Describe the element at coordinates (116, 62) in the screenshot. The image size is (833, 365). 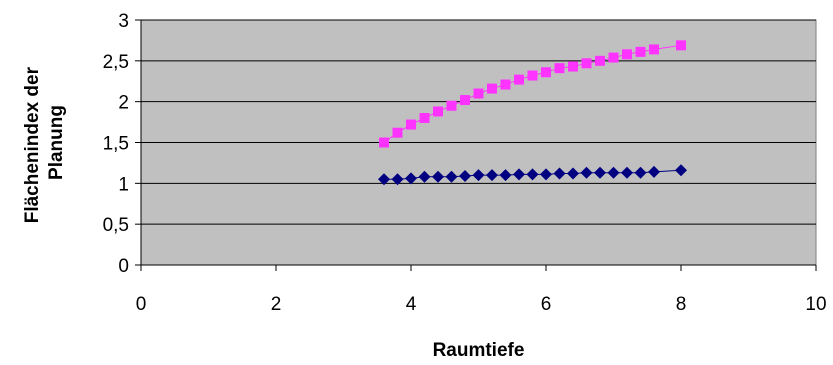
I see `y-tick-label: 2,5` at that location.